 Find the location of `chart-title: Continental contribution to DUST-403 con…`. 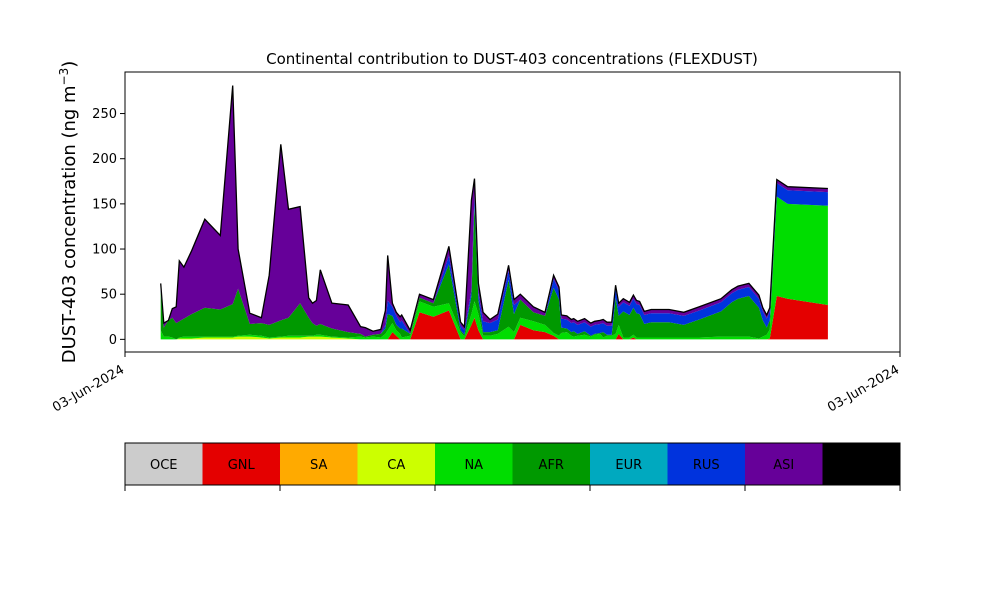

chart-title: Continental contribution to DUST-403 con… is located at coordinates (512, 59).